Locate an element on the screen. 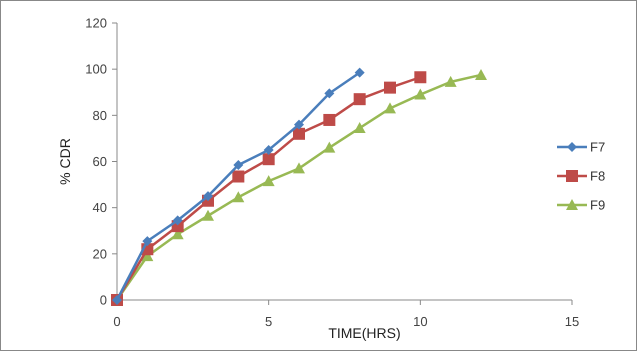 This screenshot has height=351, width=637. x-tick-label: 5 is located at coordinates (268, 321).